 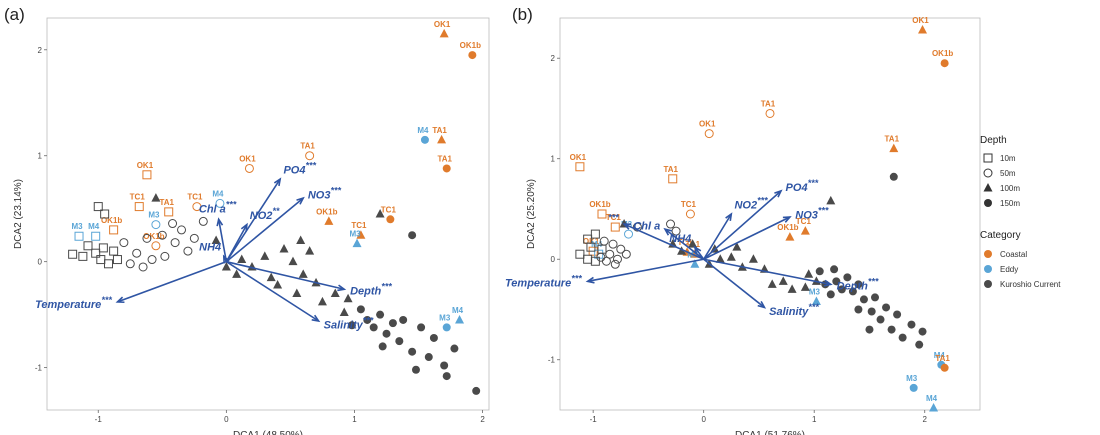 I want to click on a-y-tick-label: 2, so click(x=40, y=50).